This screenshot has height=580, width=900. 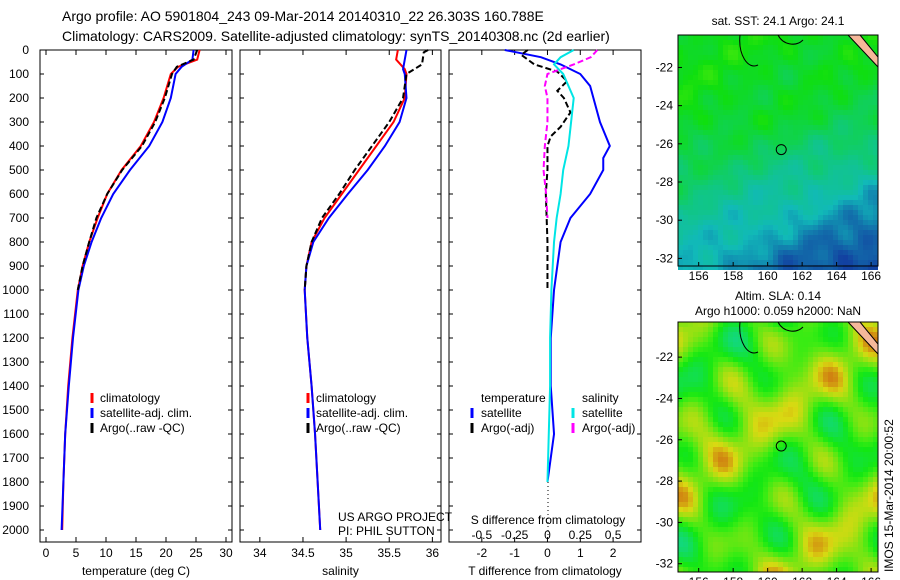 What do you see at coordinates (778, 296) in the screenshot?
I see `map-title: Altim. SLA: 0.14` at bounding box center [778, 296].